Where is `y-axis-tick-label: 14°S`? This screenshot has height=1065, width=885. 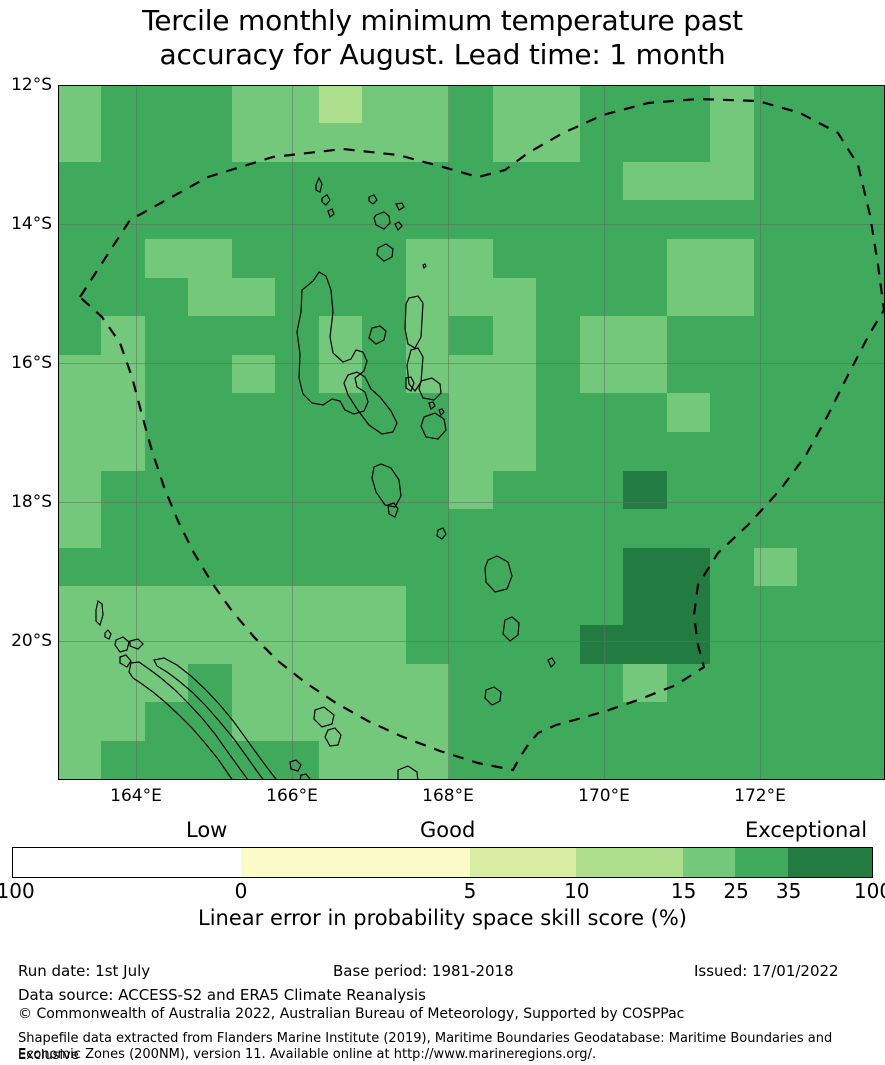 y-axis-tick-label: 14°S is located at coordinates (31, 224).